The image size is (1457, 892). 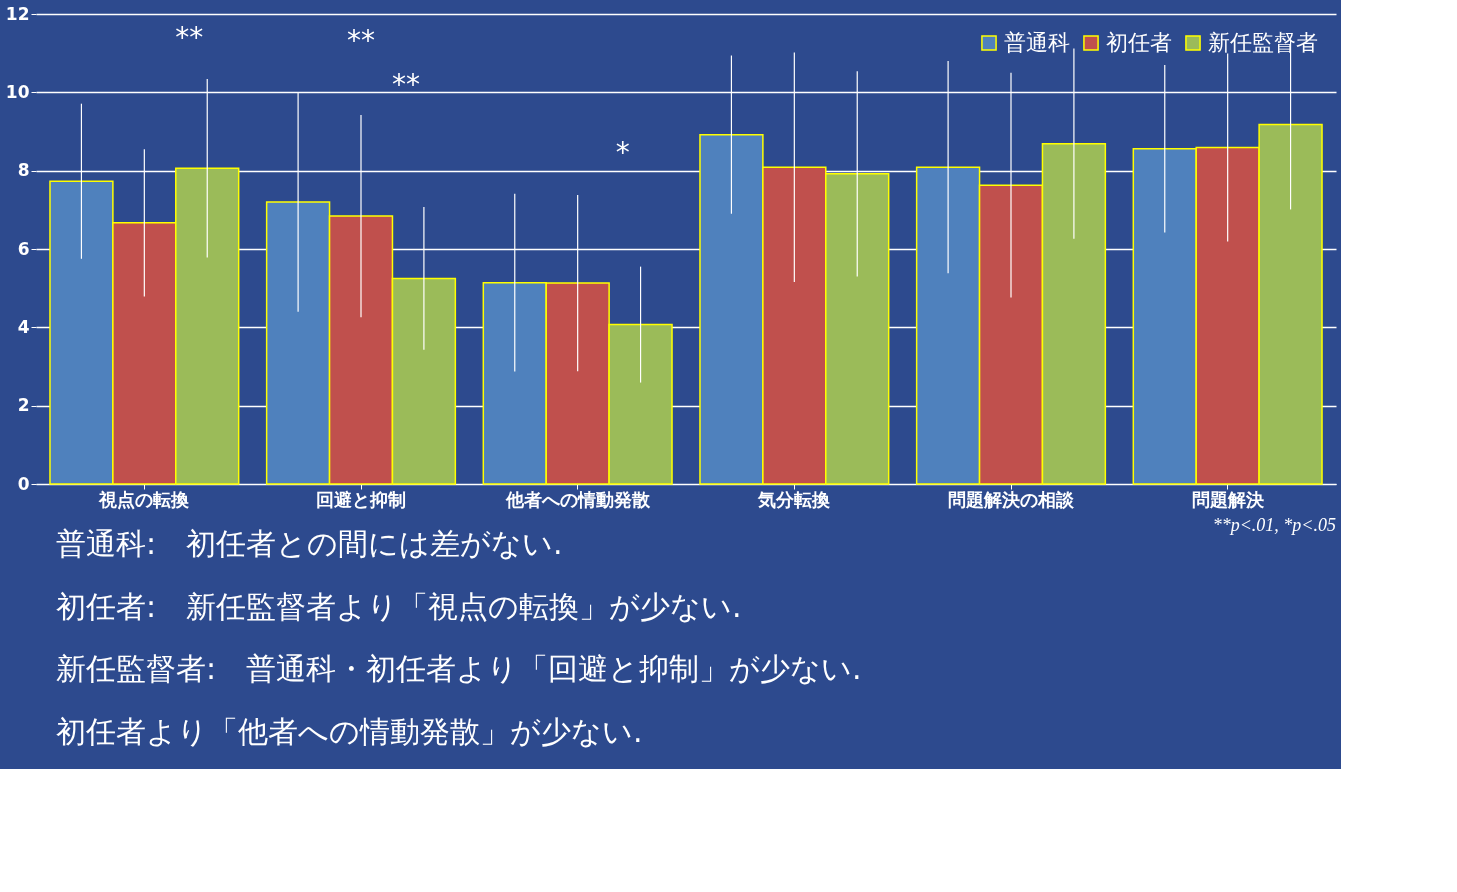 What do you see at coordinates (23, 326) in the screenshot?
I see `y-tick-label: 4` at bounding box center [23, 326].